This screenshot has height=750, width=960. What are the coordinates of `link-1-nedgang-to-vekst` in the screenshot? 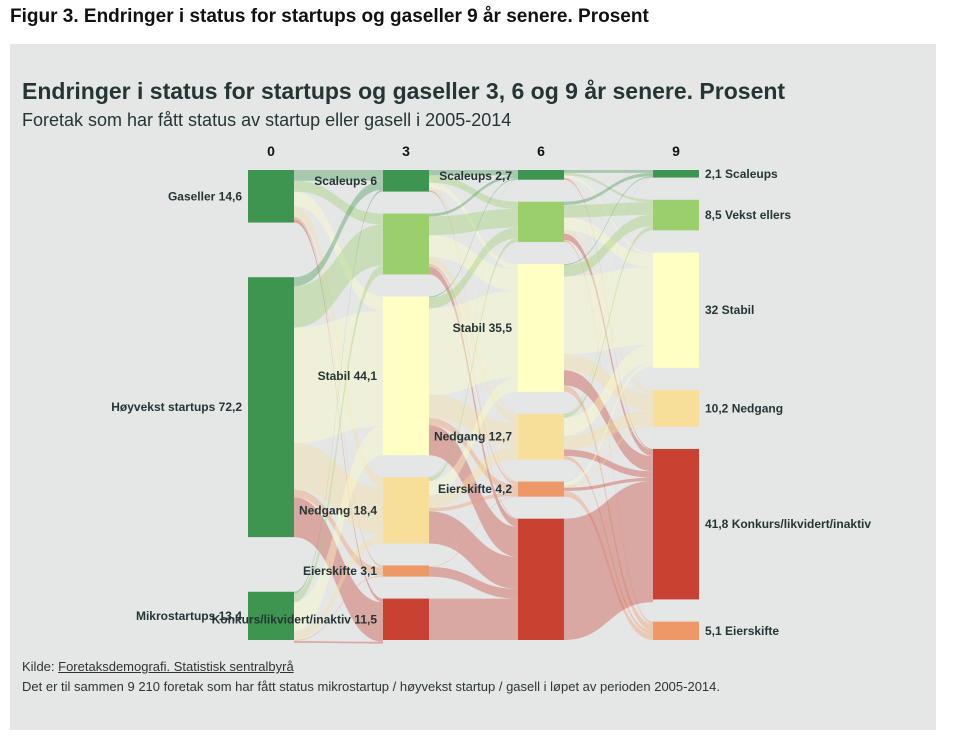 It's located at (473, 360).